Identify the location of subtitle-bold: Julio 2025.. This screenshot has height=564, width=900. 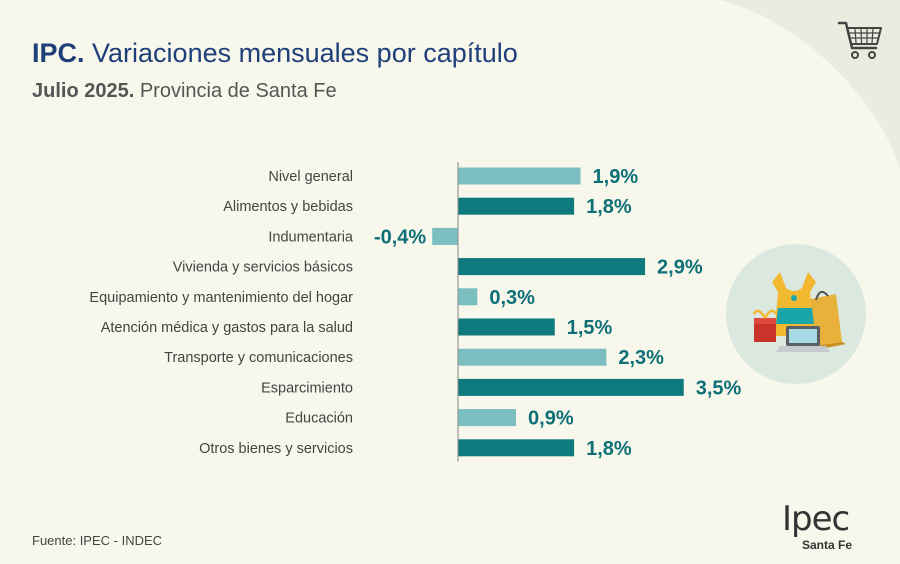
(83, 91).